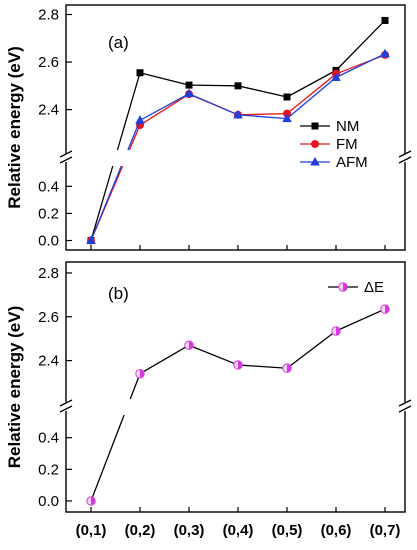 This screenshot has height=550, width=417. Describe the element at coordinates (189, 530) in the screenshot. I see `x-tick-label: (0,3)` at that location.